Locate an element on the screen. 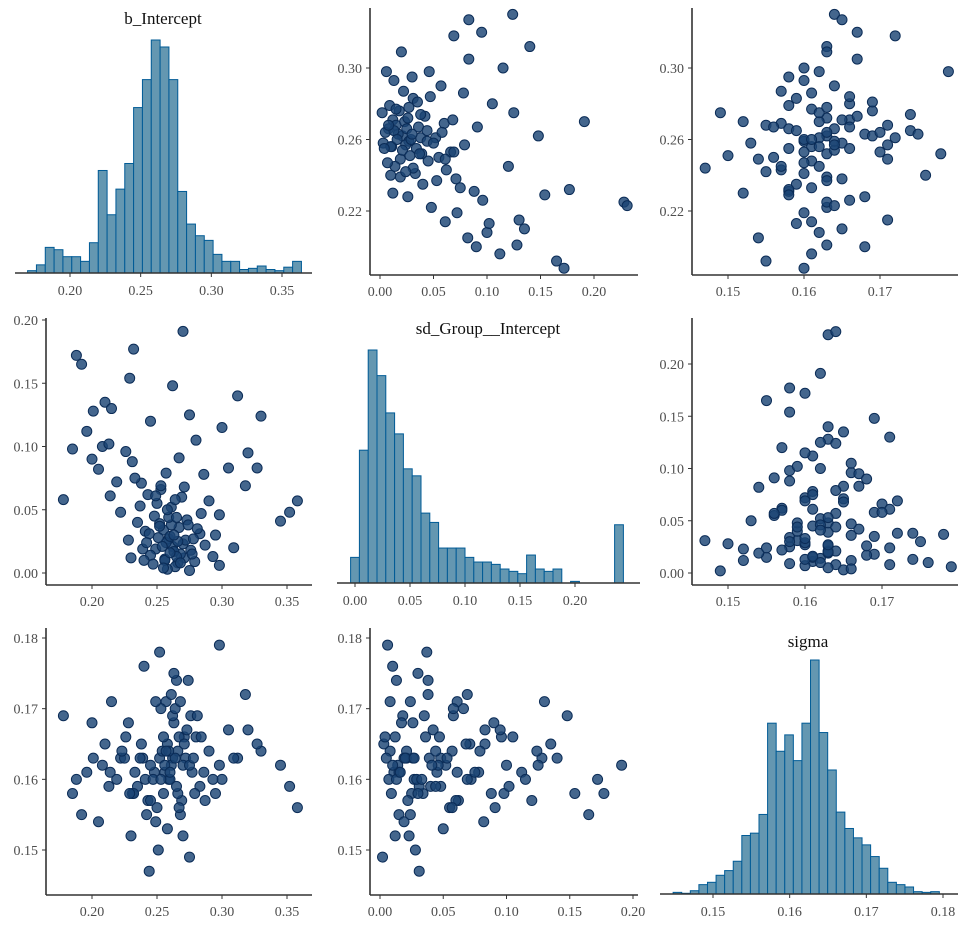 Image resolution: width=968 pixels, height=930 pixels. x-tick-label: 0.17 is located at coordinates (880, 292).